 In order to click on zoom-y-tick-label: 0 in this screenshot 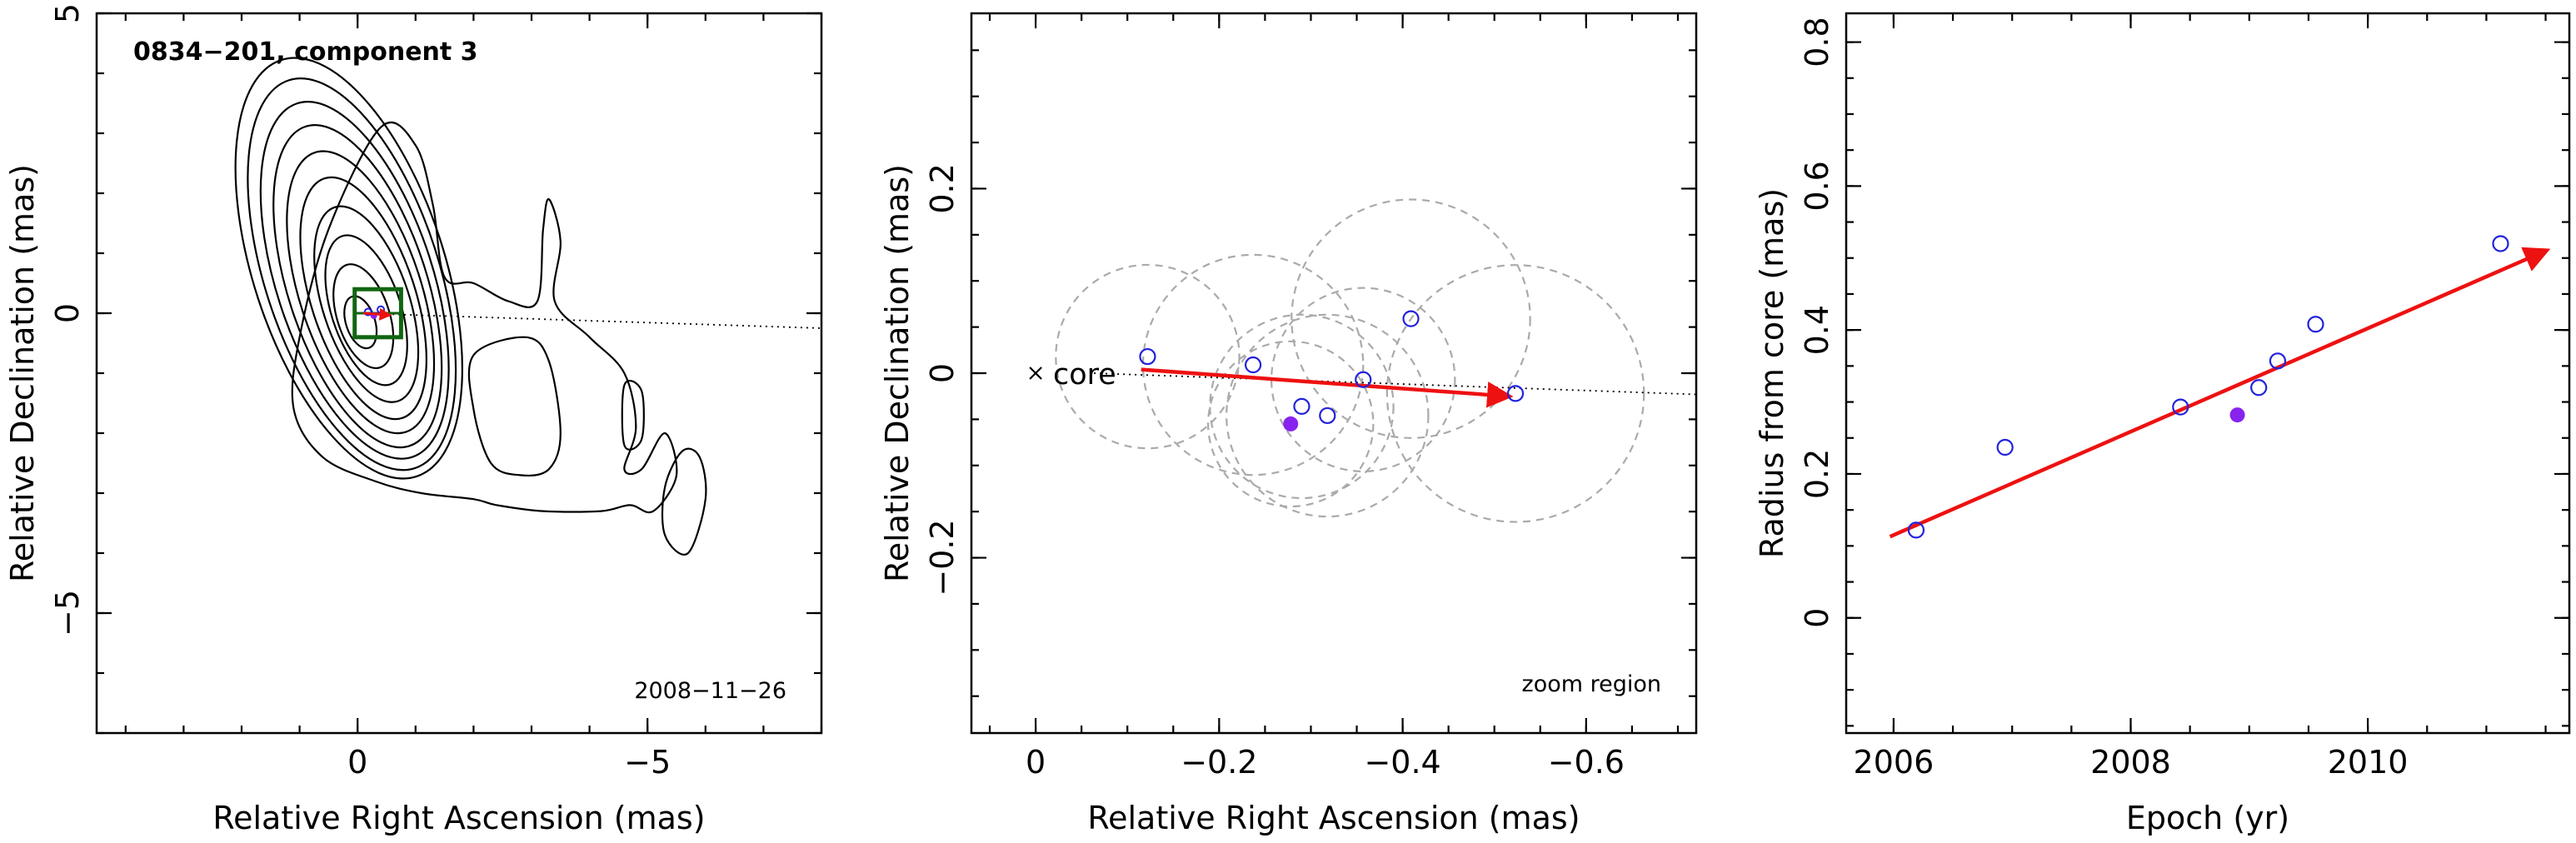, I will do `click(942, 373)`.